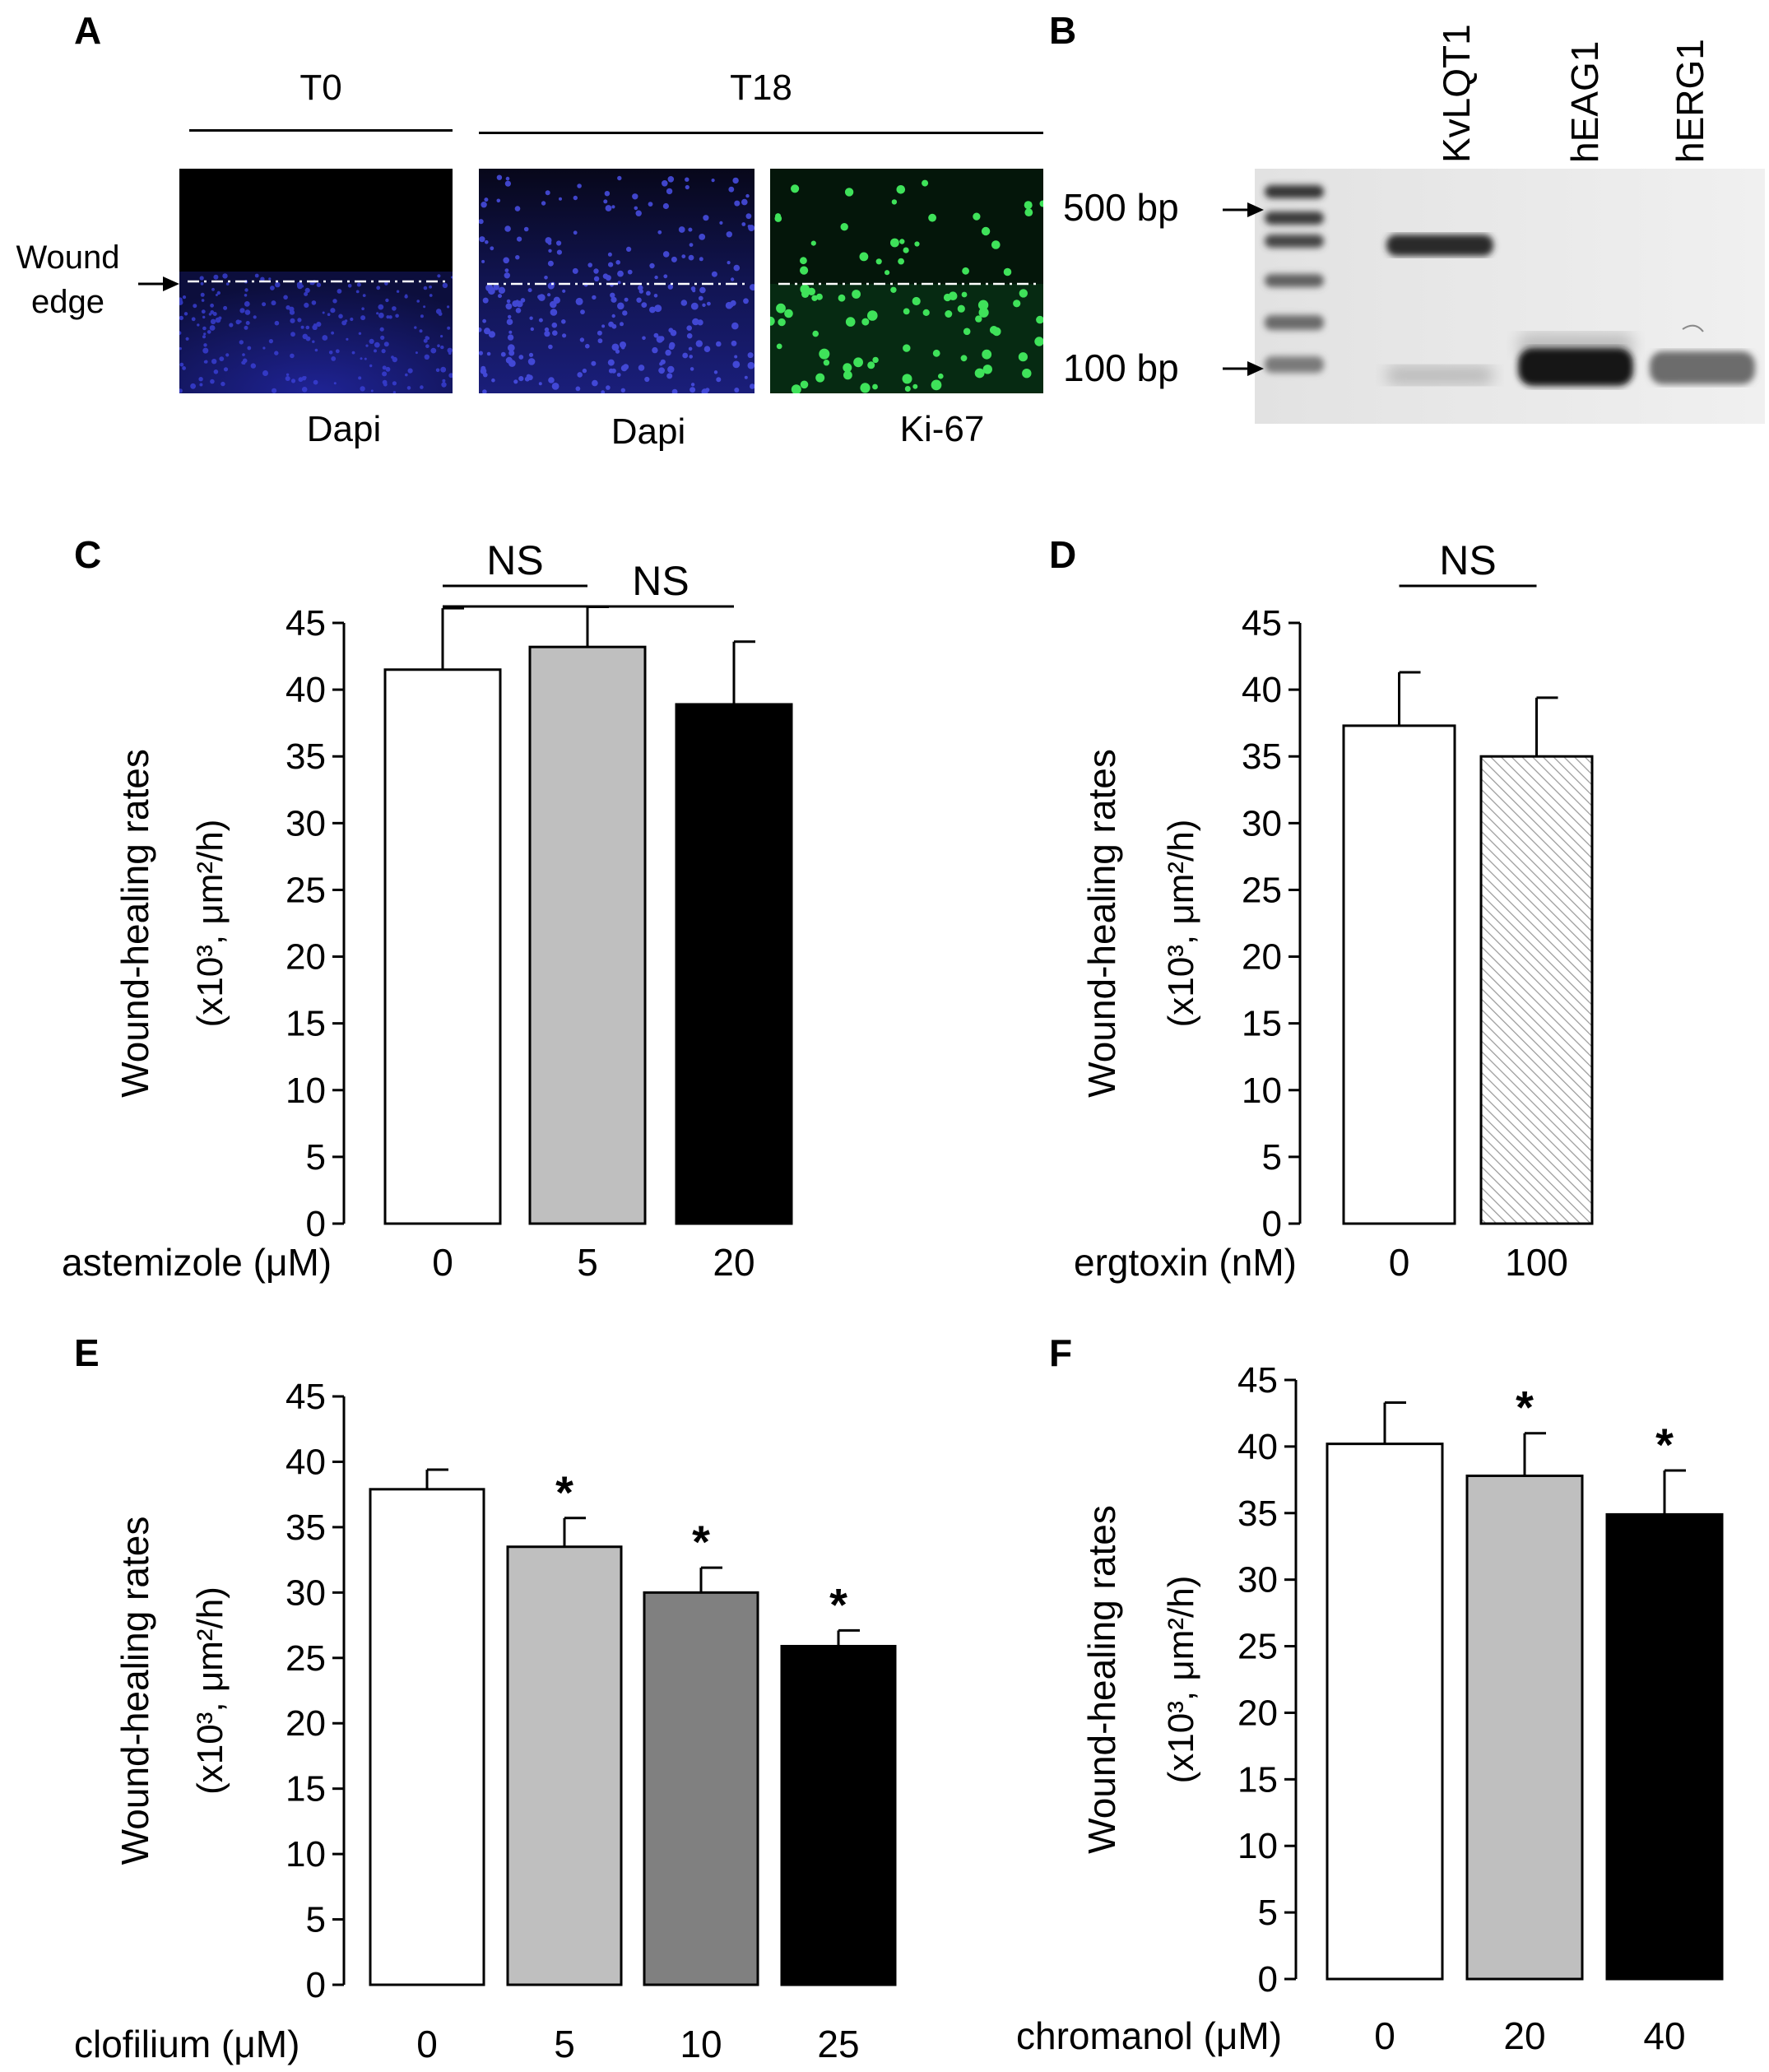  Describe the element at coordinates (306, 623) in the screenshot. I see `y-tick-label: 45` at that location.